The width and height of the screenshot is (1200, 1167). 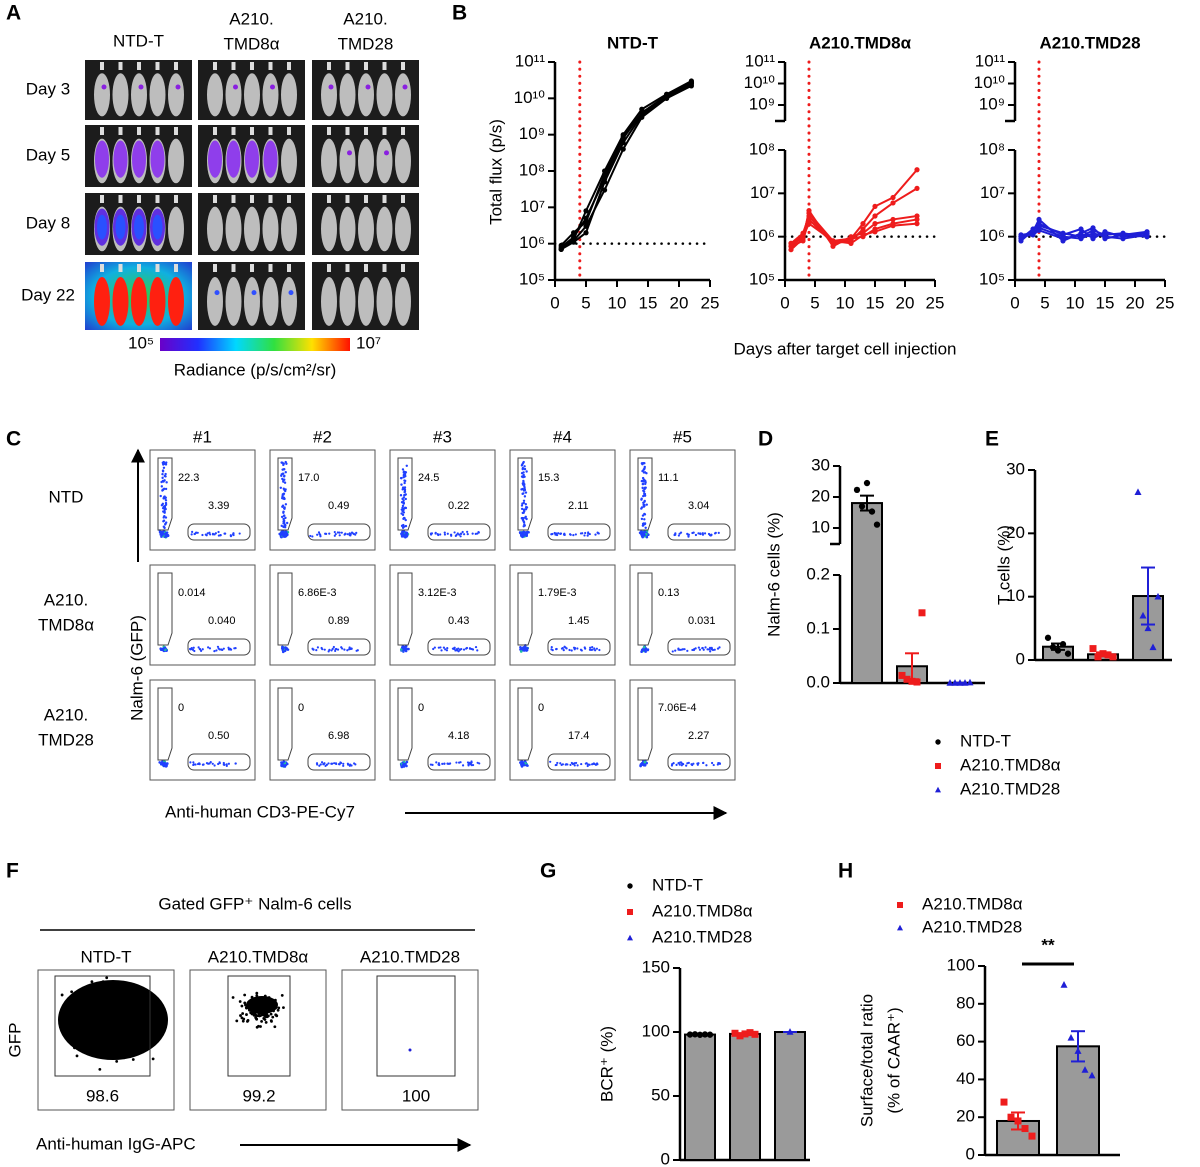 What do you see at coordinates (630, 937) in the screenshot?
I see `legend-marker` at bounding box center [630, 937].